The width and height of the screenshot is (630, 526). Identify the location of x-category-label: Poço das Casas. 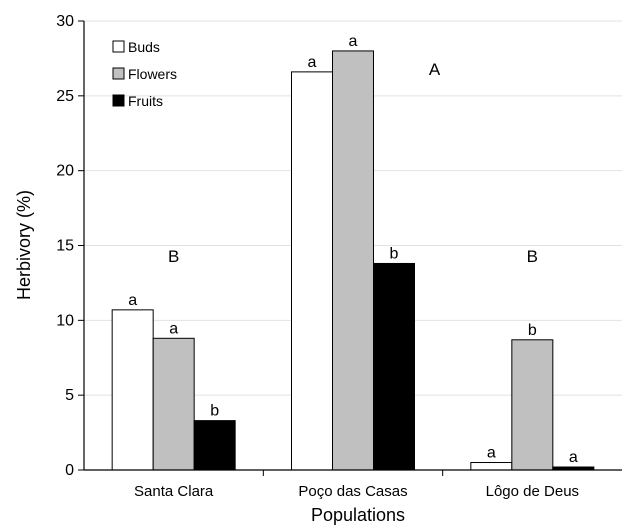
(352, 491).